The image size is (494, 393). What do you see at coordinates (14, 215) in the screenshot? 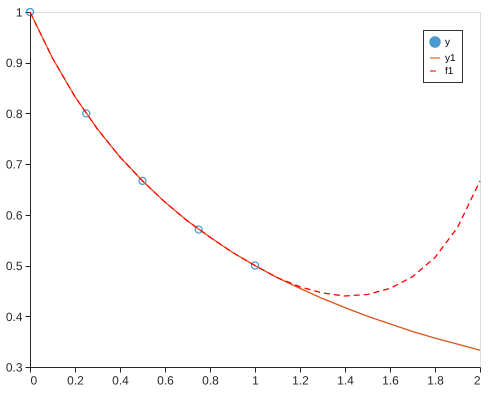
I see `y-tick-label: 0.6` at bounding box center [14, 215].